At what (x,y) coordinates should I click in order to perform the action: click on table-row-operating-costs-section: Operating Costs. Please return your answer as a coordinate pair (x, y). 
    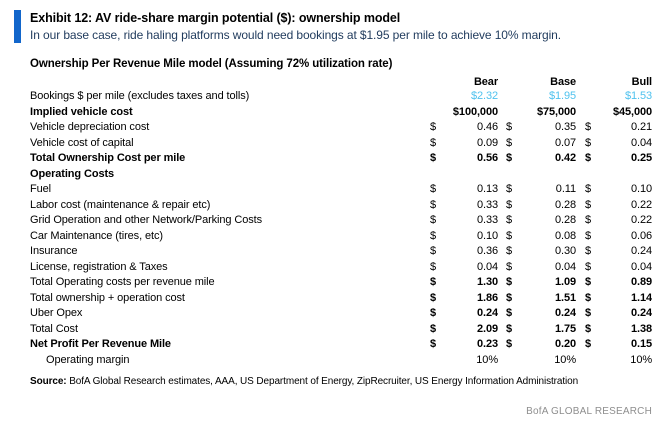
    Looking at the image, I should click on (341, 175).